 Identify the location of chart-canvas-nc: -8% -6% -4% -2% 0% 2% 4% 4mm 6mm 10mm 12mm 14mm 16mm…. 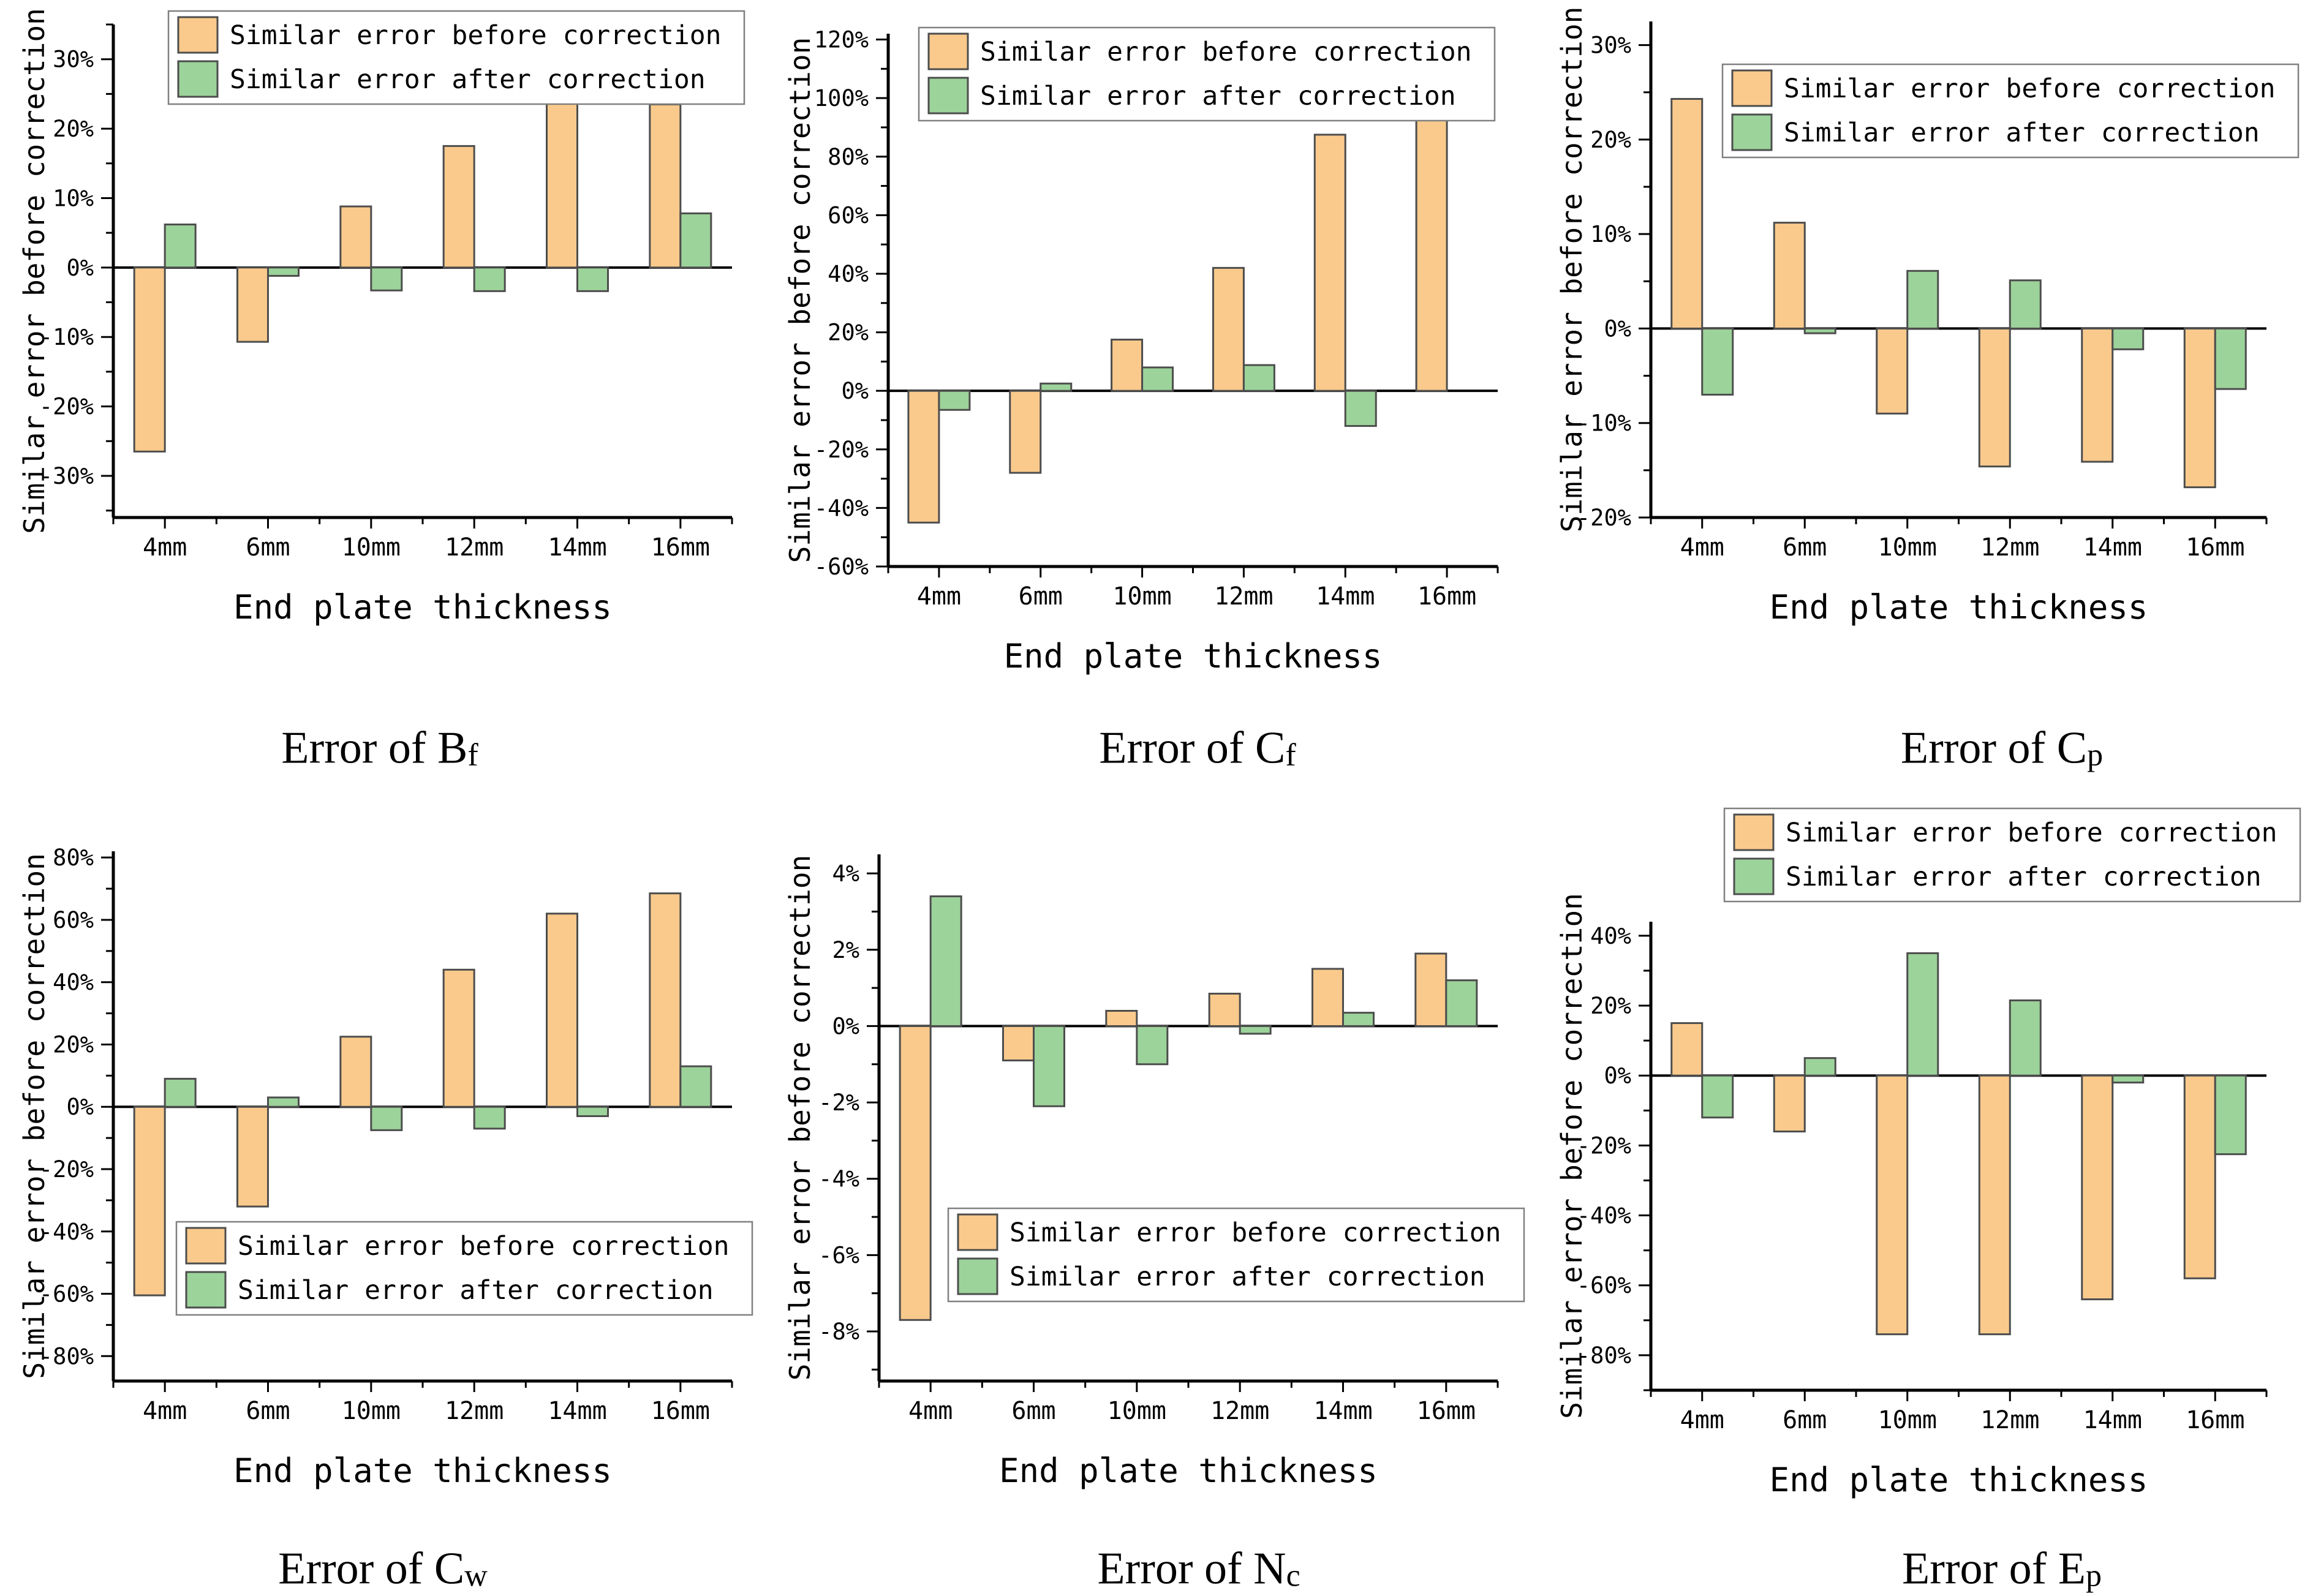
(1154, 1172).